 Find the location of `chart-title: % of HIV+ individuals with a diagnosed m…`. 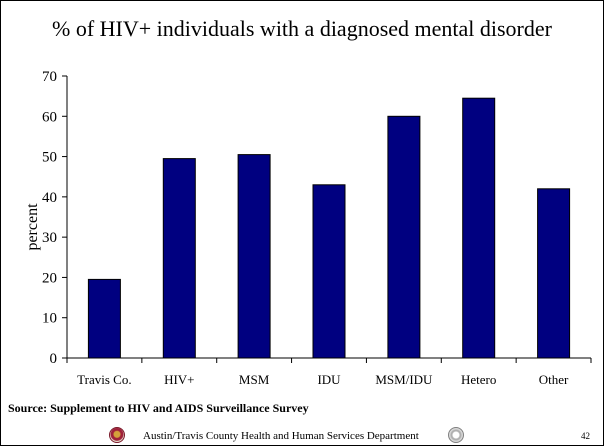

chart-title: % of HIV+ individuals with a diagnosed m… is located at coordinates (302, 28).